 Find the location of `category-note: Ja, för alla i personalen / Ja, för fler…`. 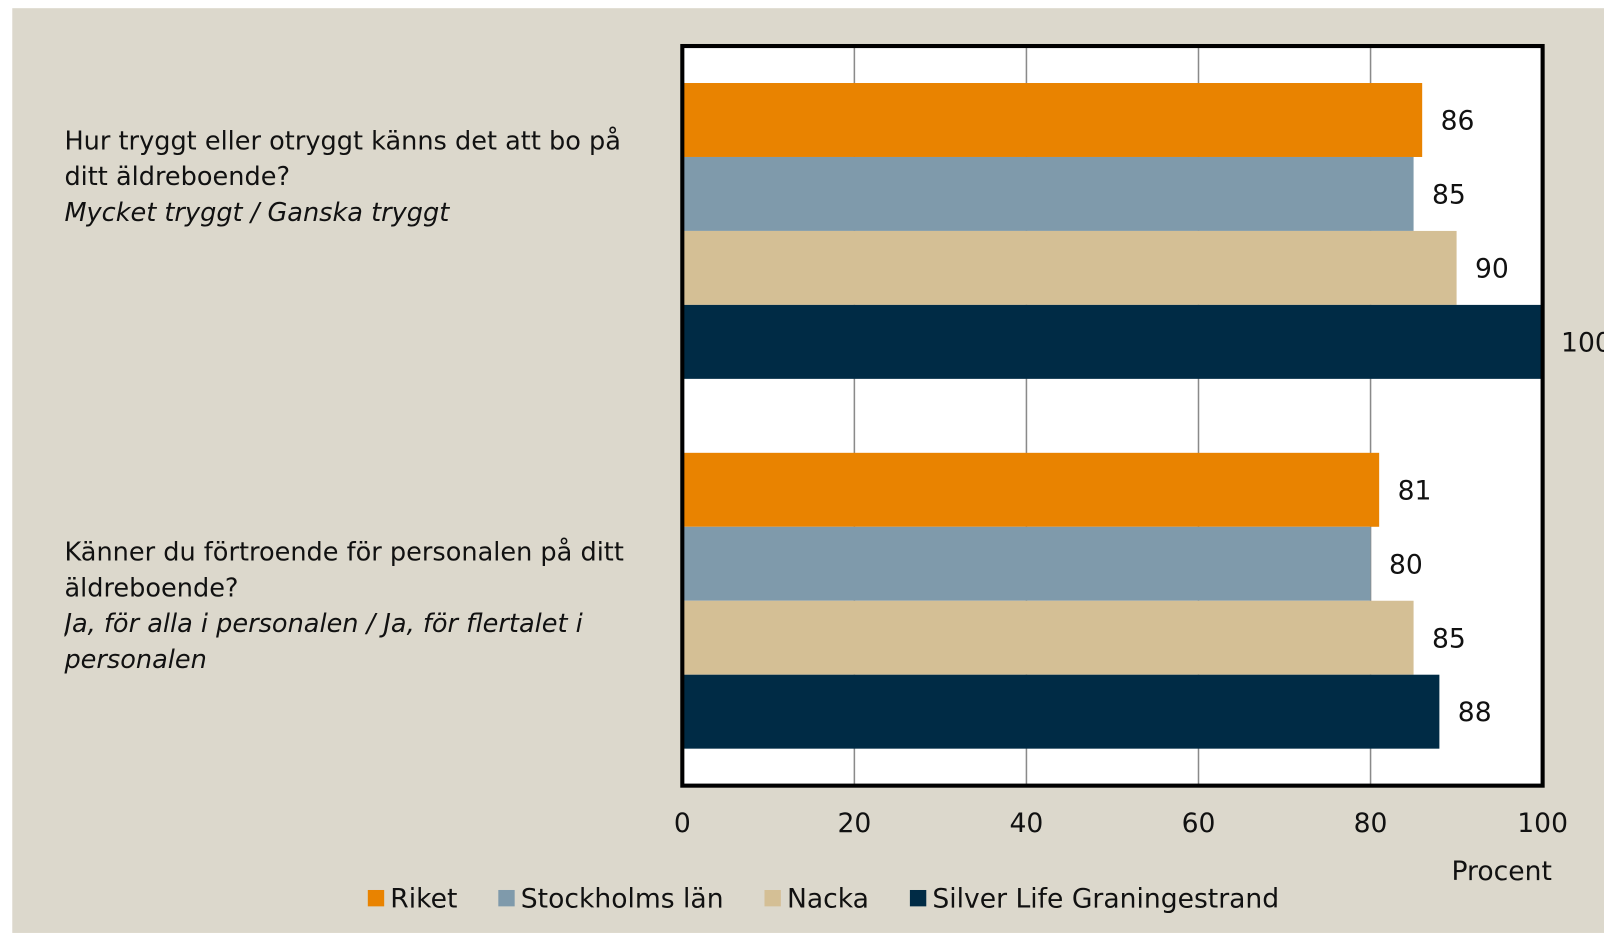

category-note: Ja, för alla i personalen / Ja, för fler… is located at coordinates (323, 641).